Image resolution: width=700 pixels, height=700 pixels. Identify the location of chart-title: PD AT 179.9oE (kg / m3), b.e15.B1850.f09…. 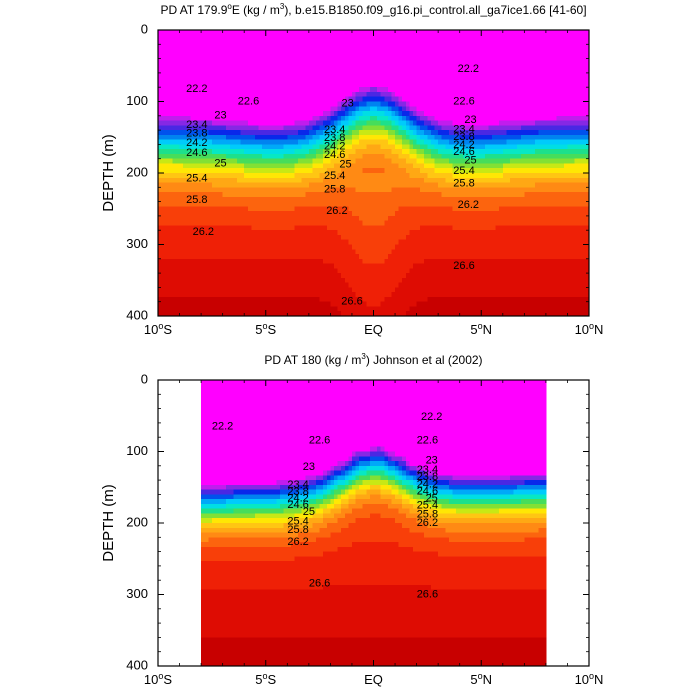
(373, 9).